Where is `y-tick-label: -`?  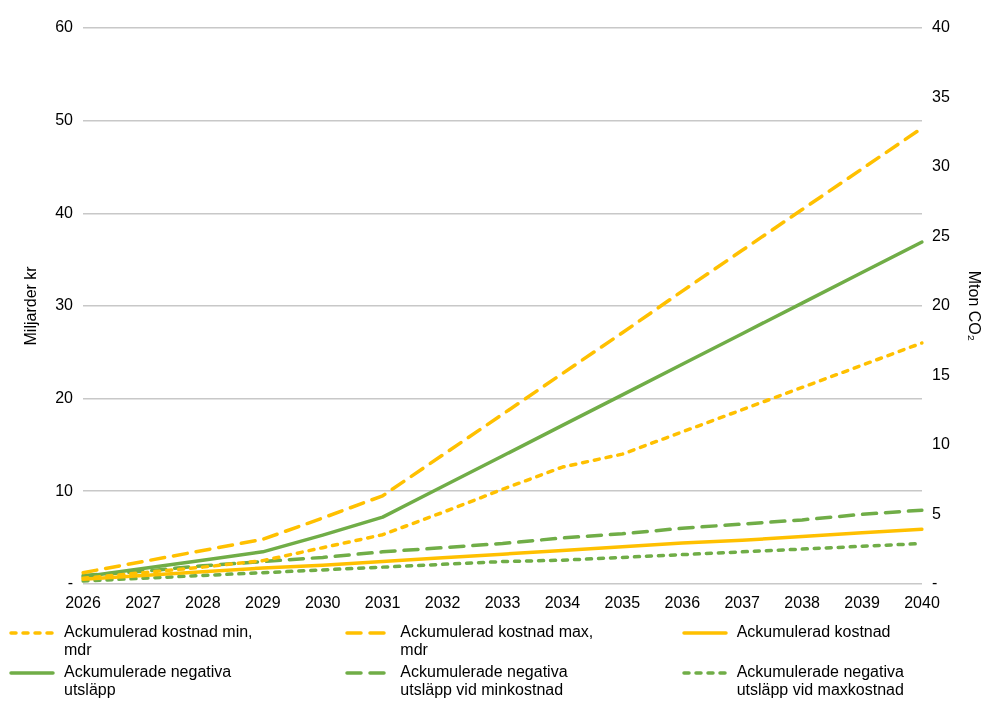
y-tick-label: - is located at coordinates (70, 583).